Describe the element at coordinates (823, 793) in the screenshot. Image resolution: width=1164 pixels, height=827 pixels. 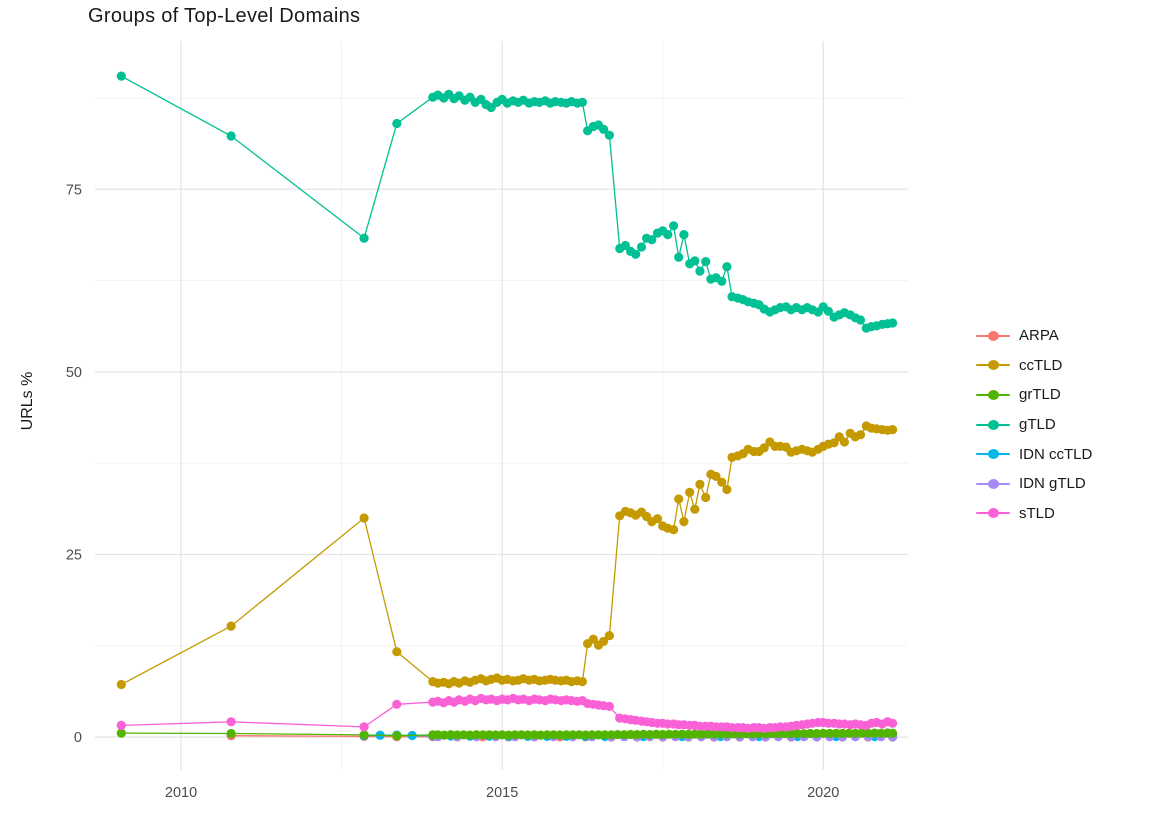
I see `svg-text: 2020` at that location.